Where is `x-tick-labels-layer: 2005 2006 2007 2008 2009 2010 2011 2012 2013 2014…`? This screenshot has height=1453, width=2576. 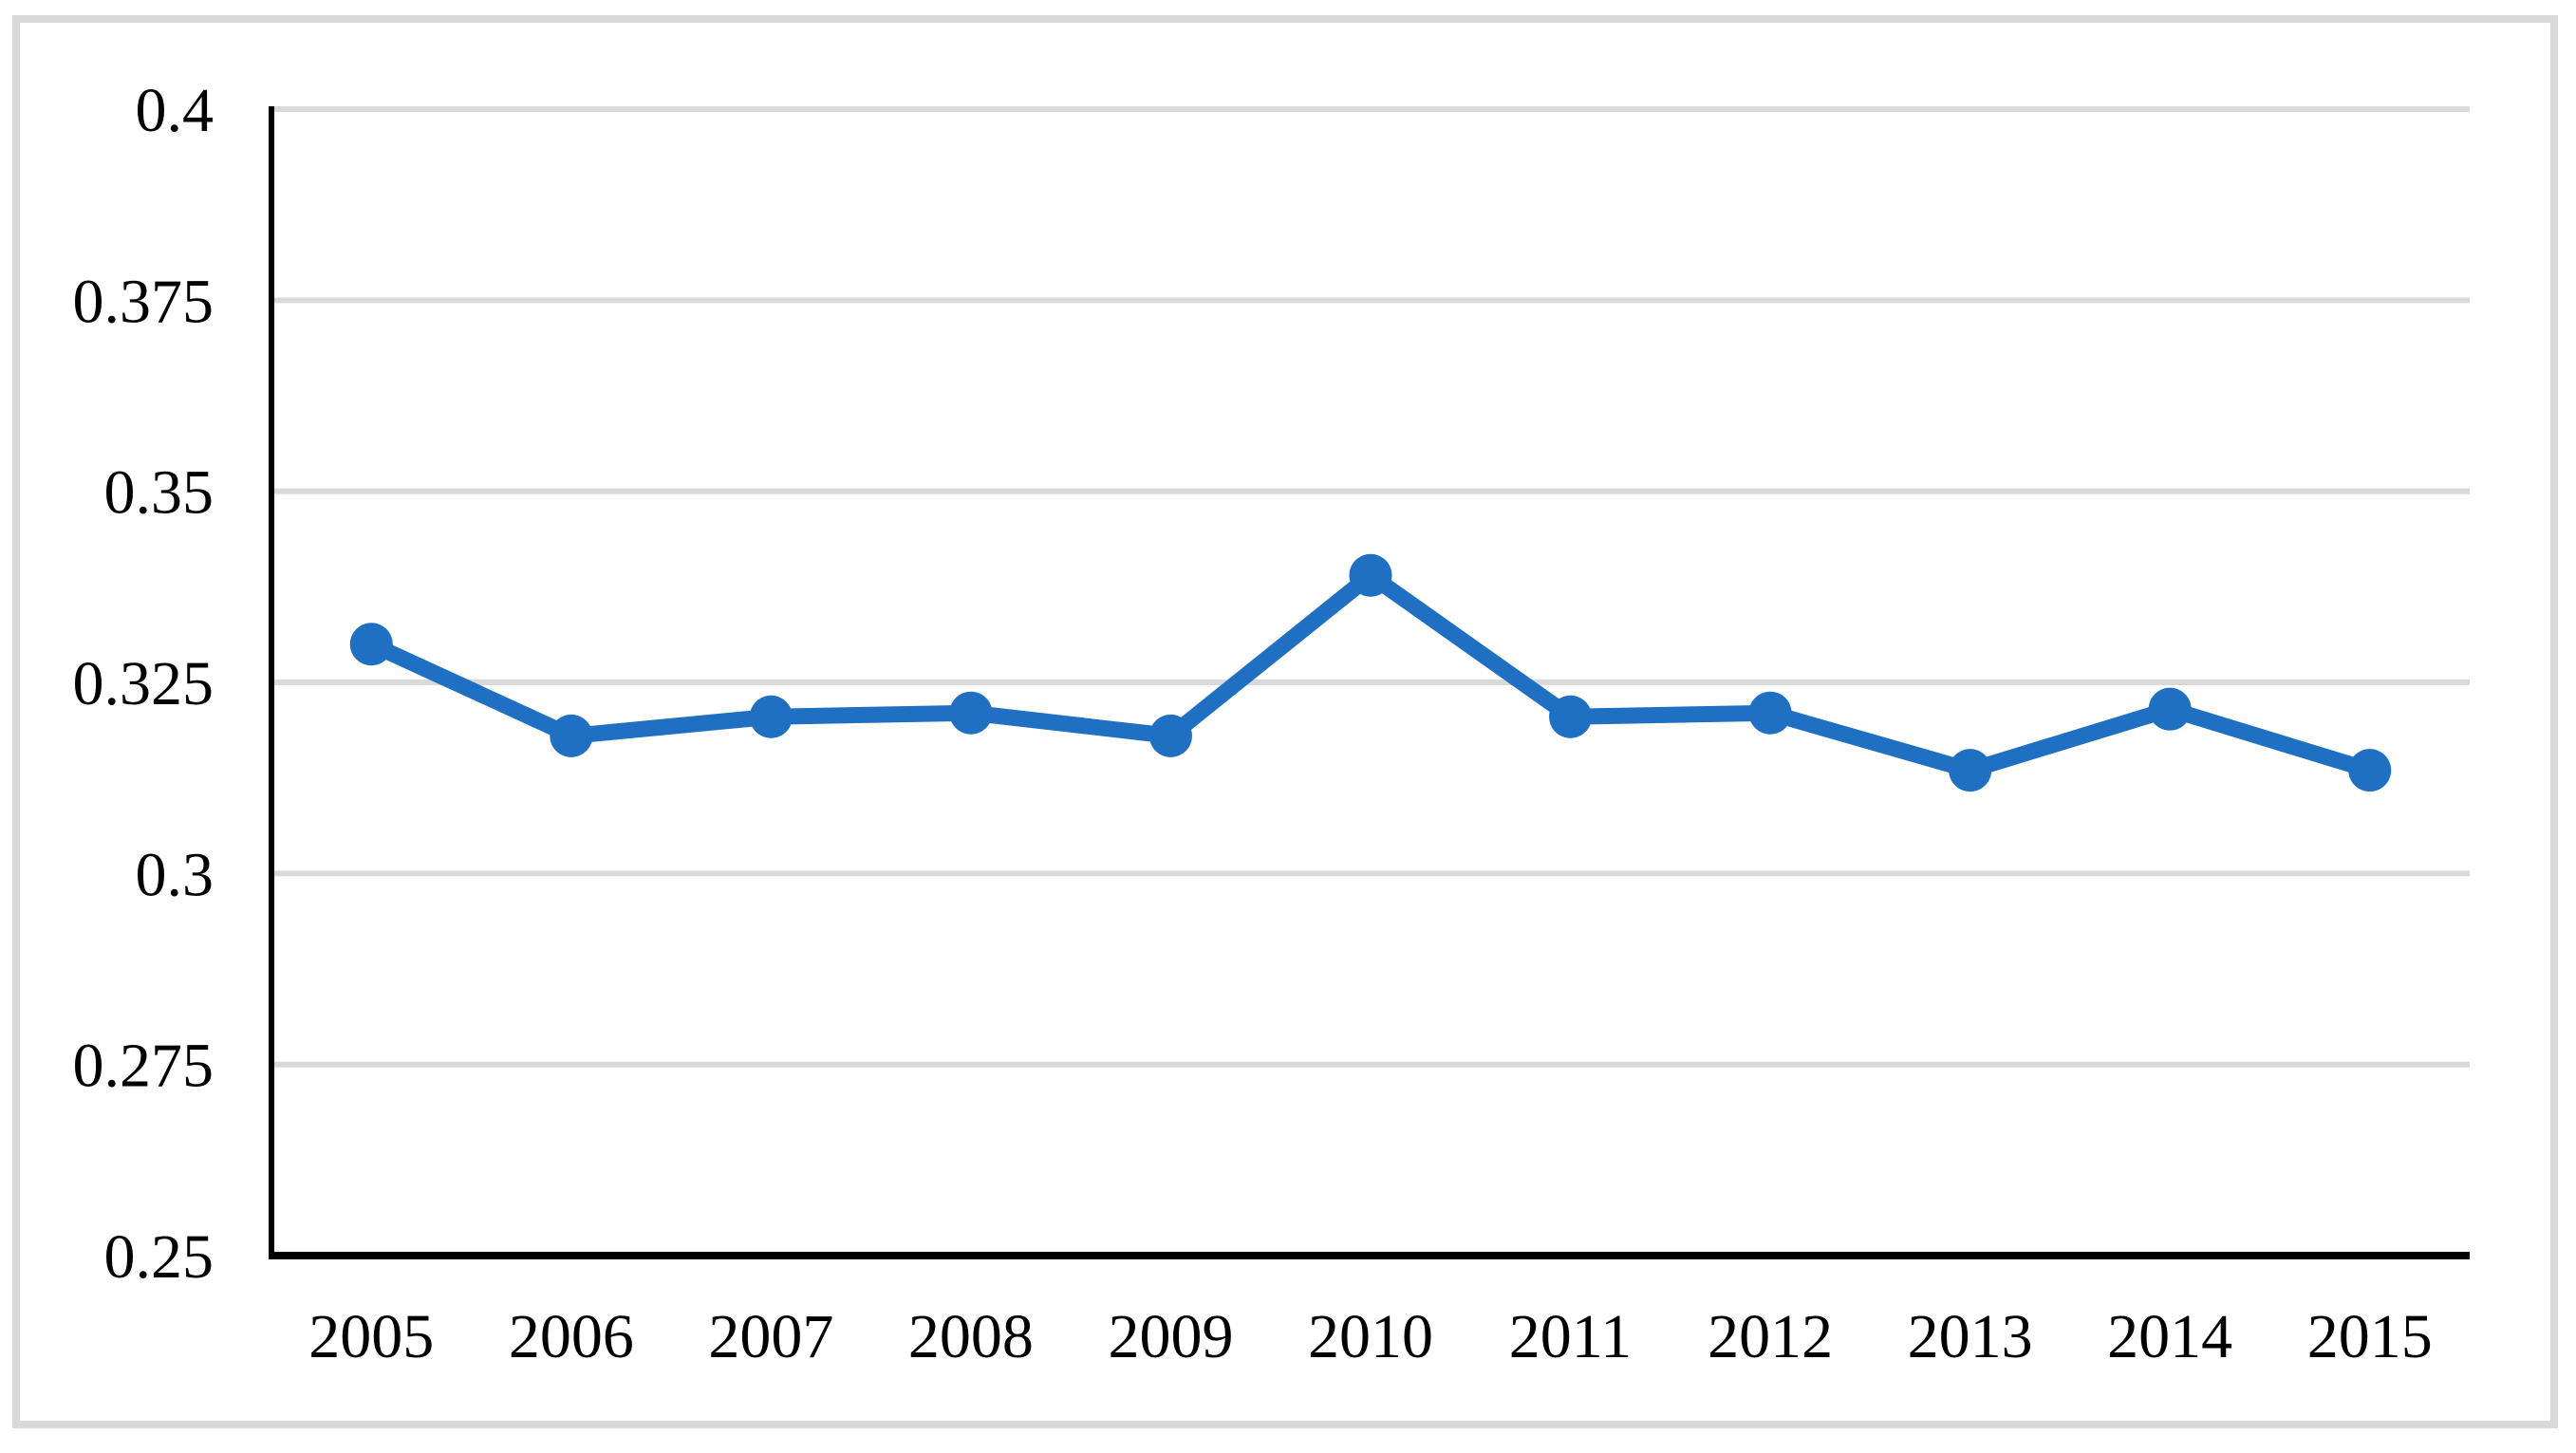
x-tick-labels-layer: 2005 2006 2007 2008 2009 2010 2011 2012 2013 2014… is located at coordinates (1370, 1336).